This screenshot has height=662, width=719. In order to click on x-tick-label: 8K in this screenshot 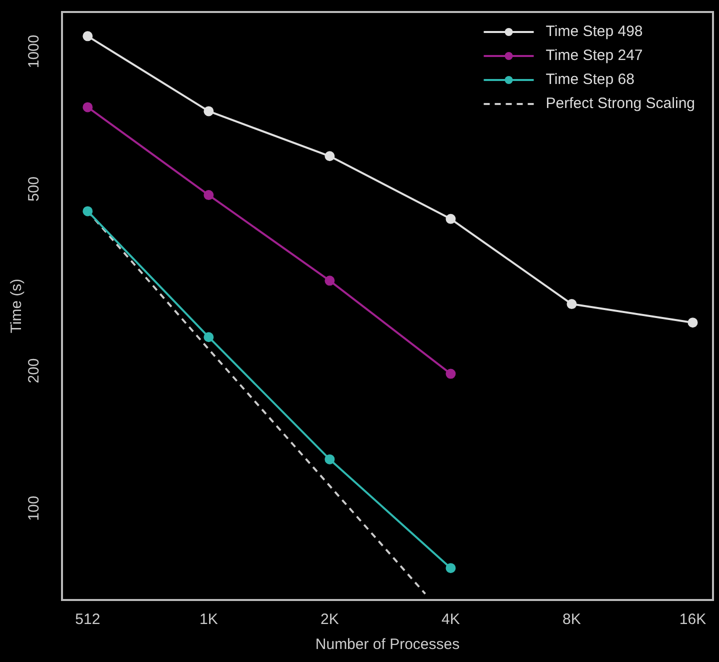, I will do `click(571, 619)`.